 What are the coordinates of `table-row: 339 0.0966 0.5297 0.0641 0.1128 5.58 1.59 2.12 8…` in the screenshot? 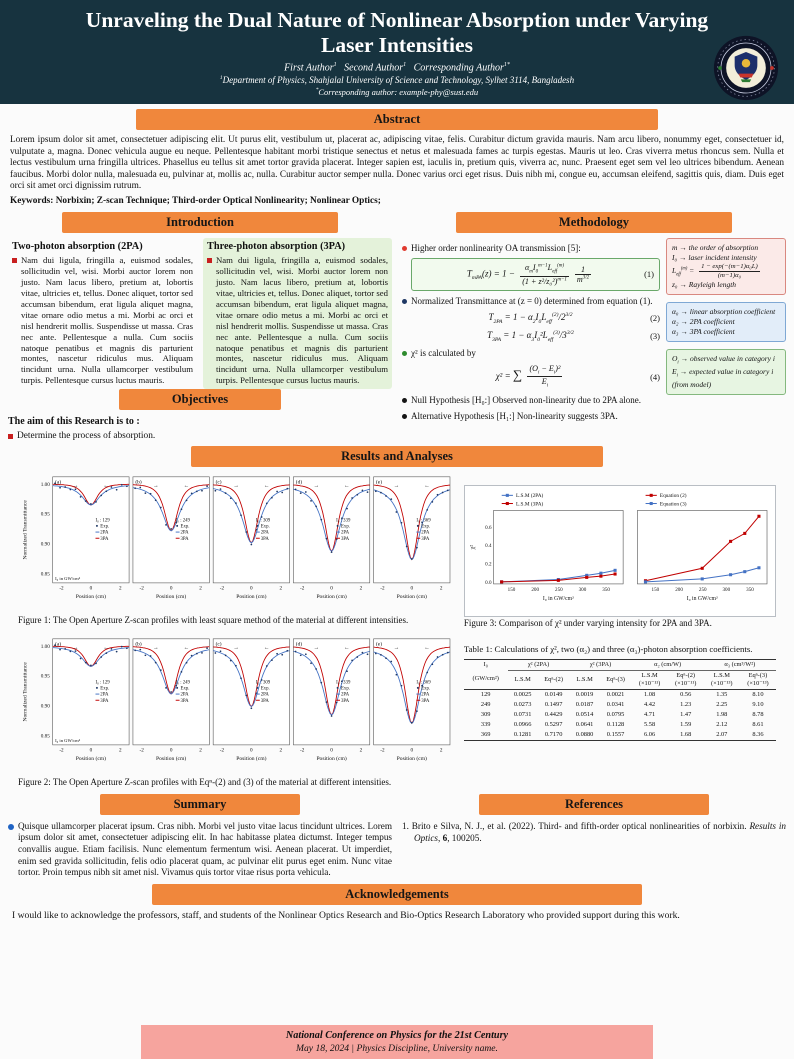 It's located at (622, 724).